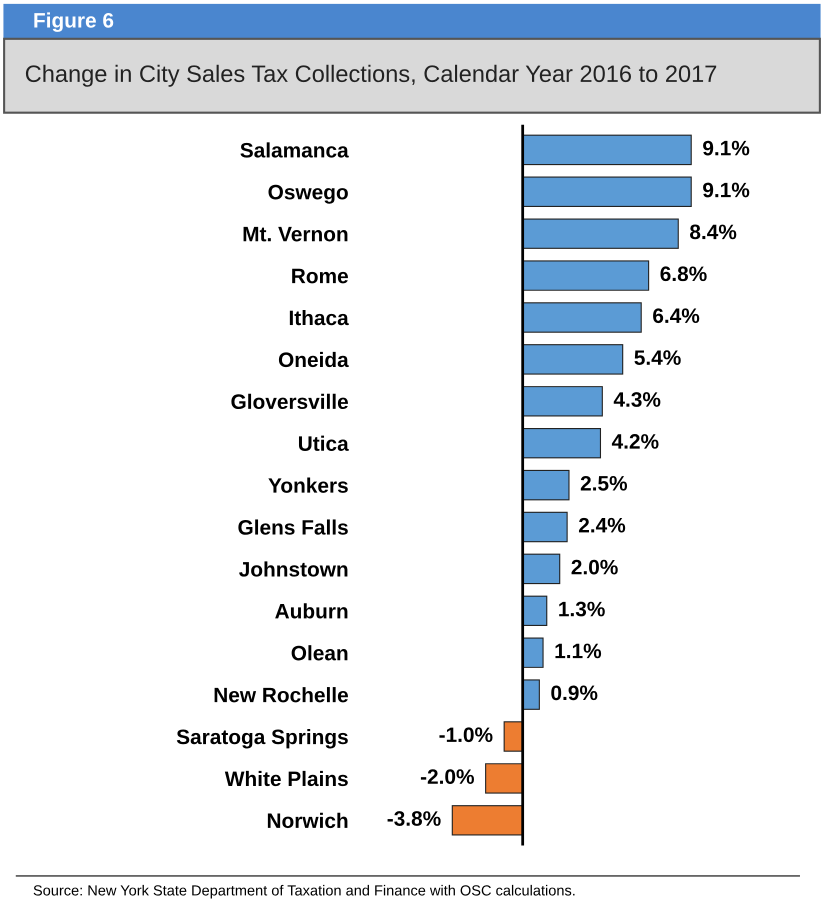  I want to click on y-tick-label: Oneida, so click(313, 360).